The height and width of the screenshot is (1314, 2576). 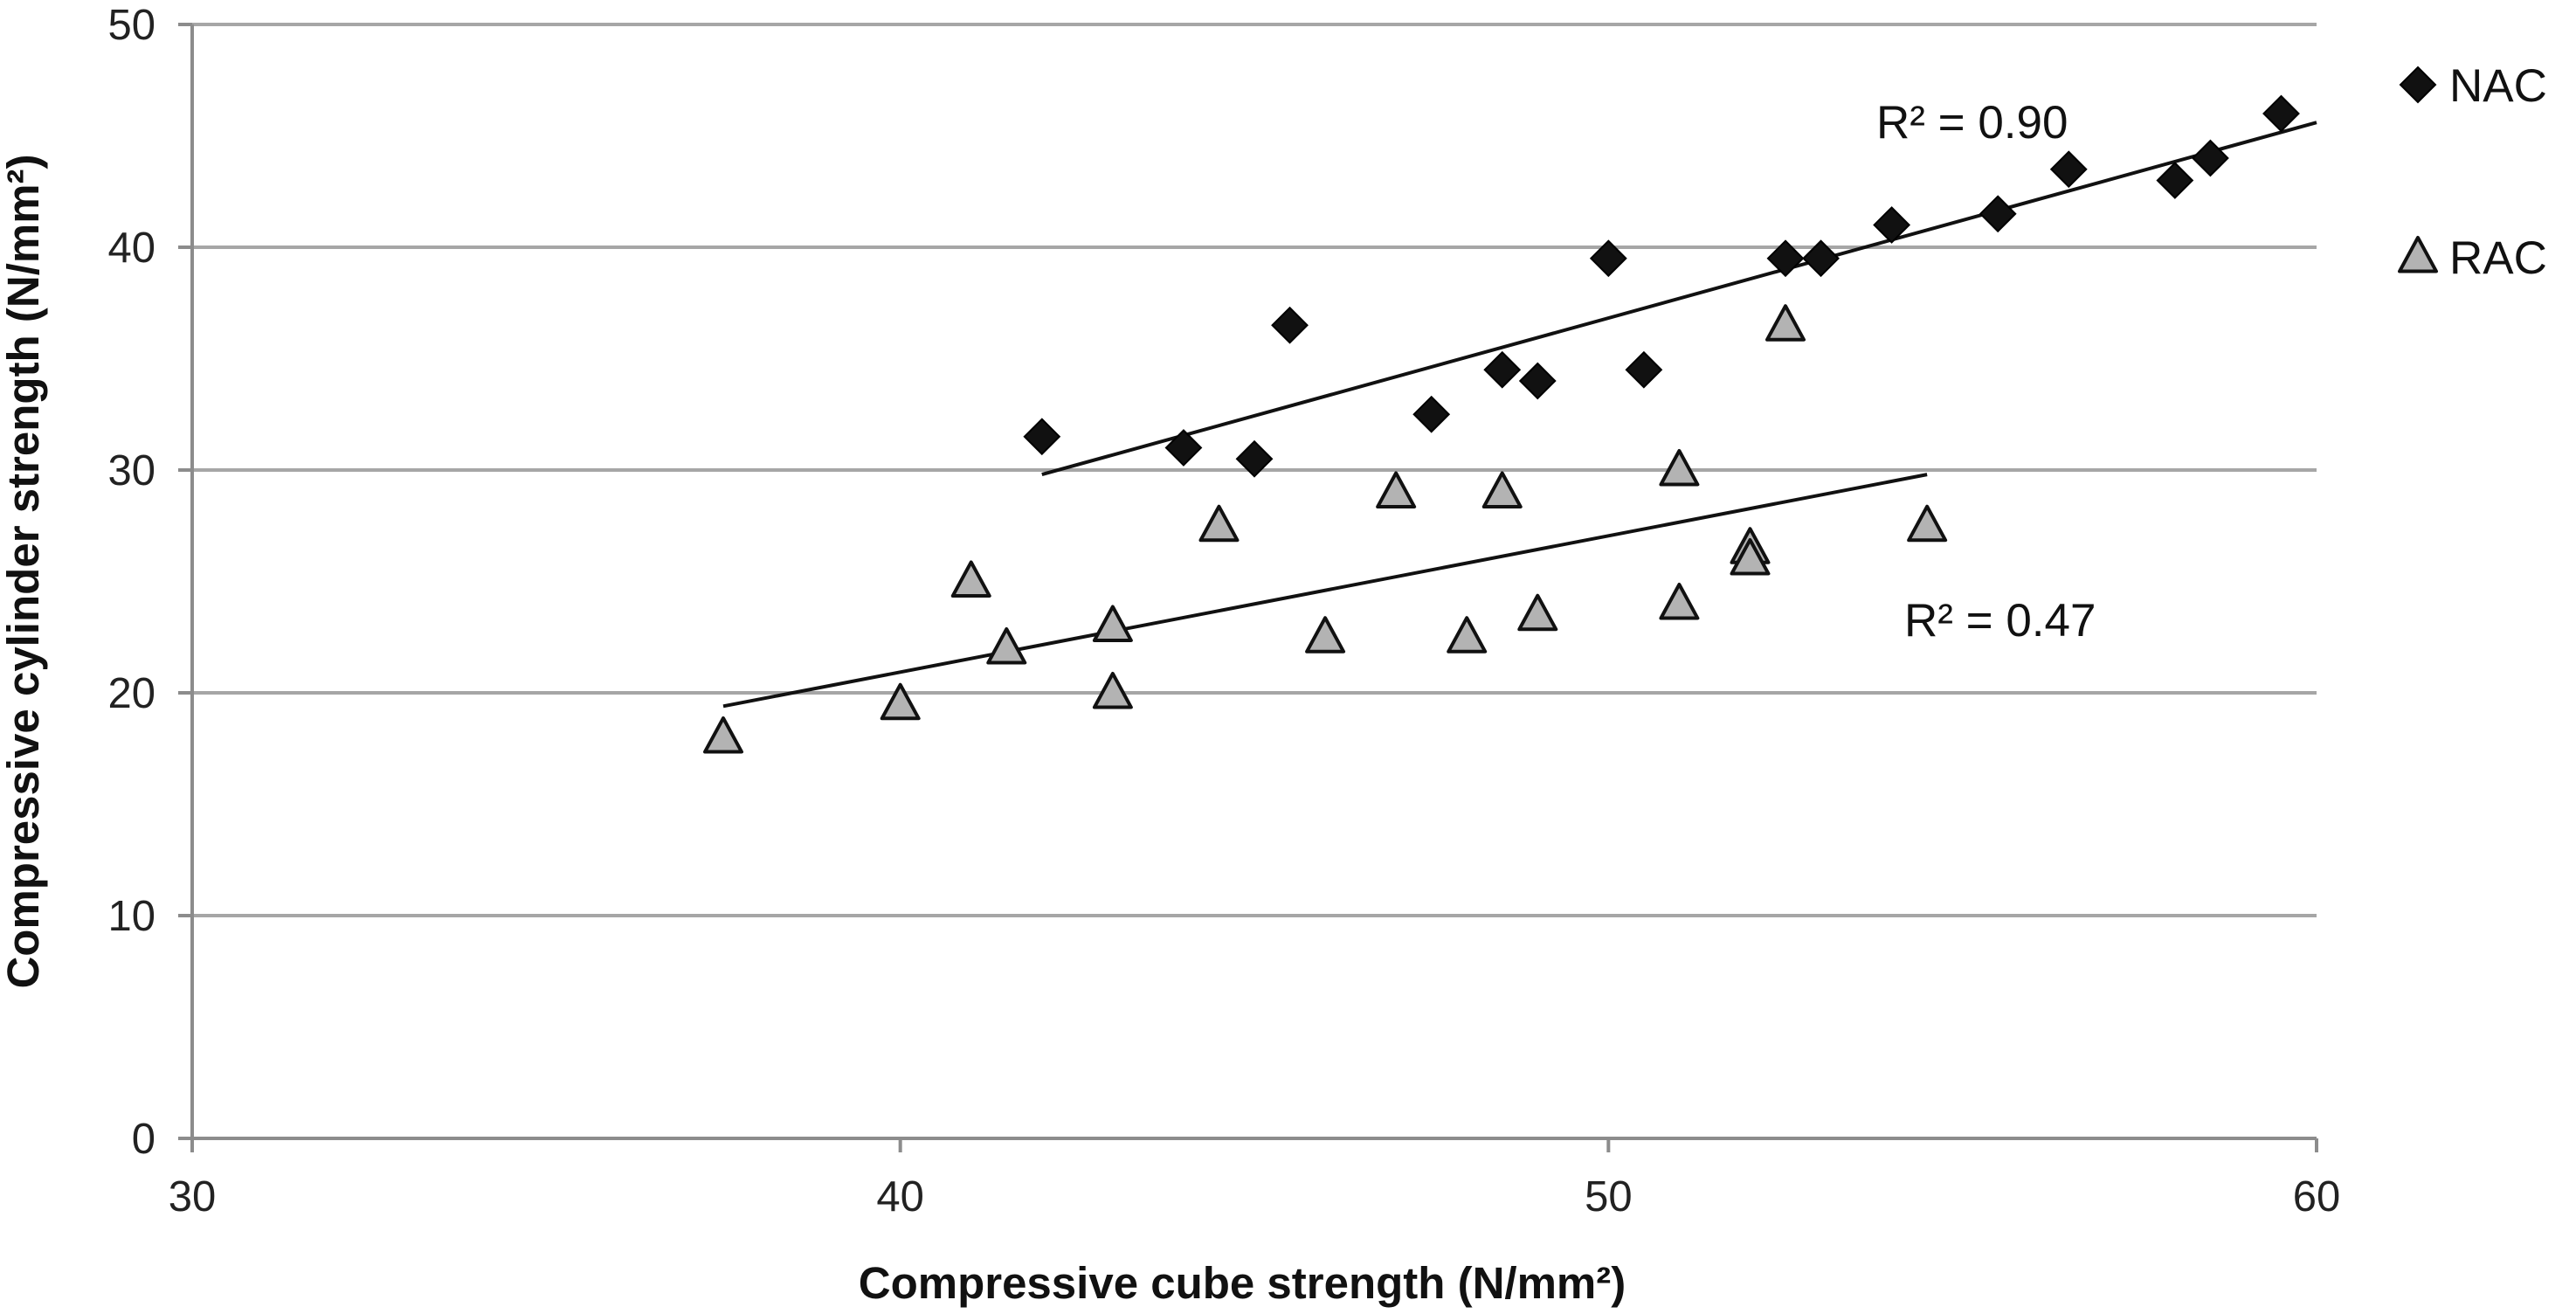 I want to click on x-tick-label-40: 40, so click(x=900, y=1197).